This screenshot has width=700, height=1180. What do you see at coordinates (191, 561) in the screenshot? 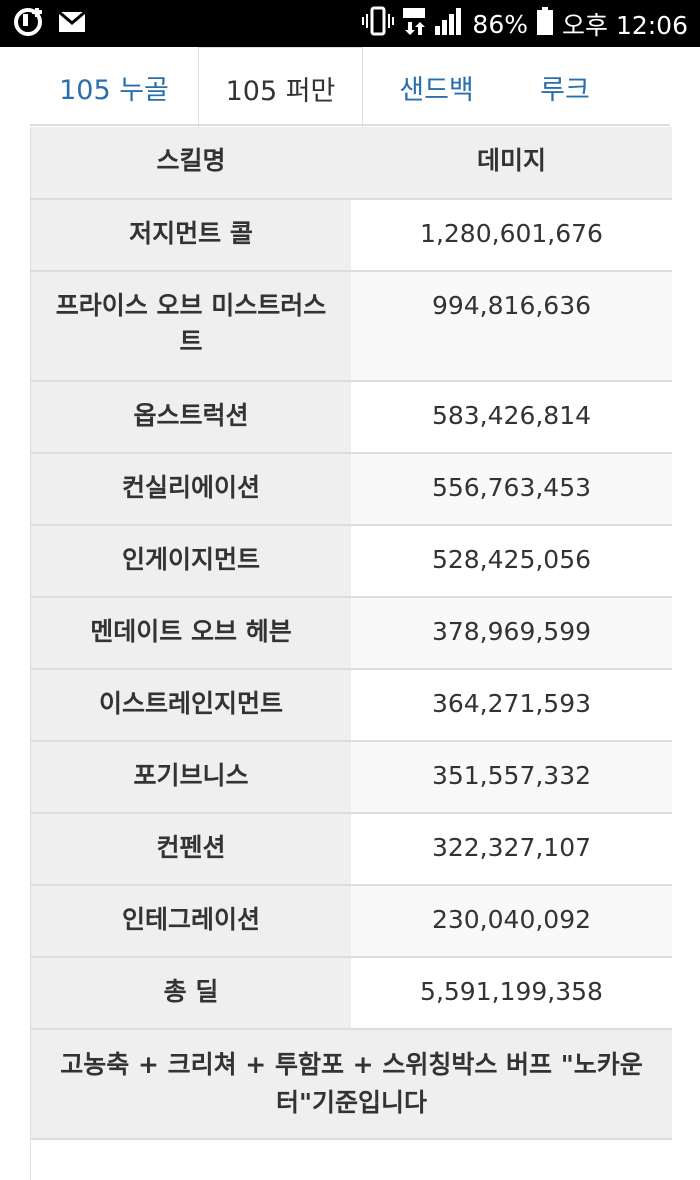
I see `skill-name: 인게이지먼트` at bounding box center [191, 561].